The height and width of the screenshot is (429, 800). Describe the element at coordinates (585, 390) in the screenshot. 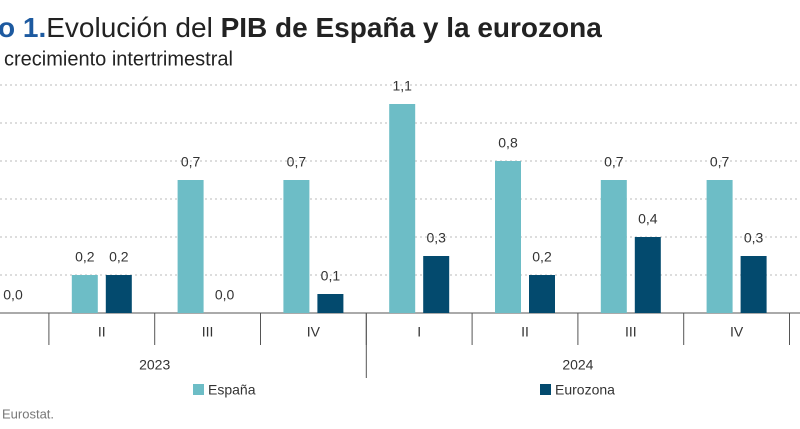

I see `legend-label: Eurozona` at that location.